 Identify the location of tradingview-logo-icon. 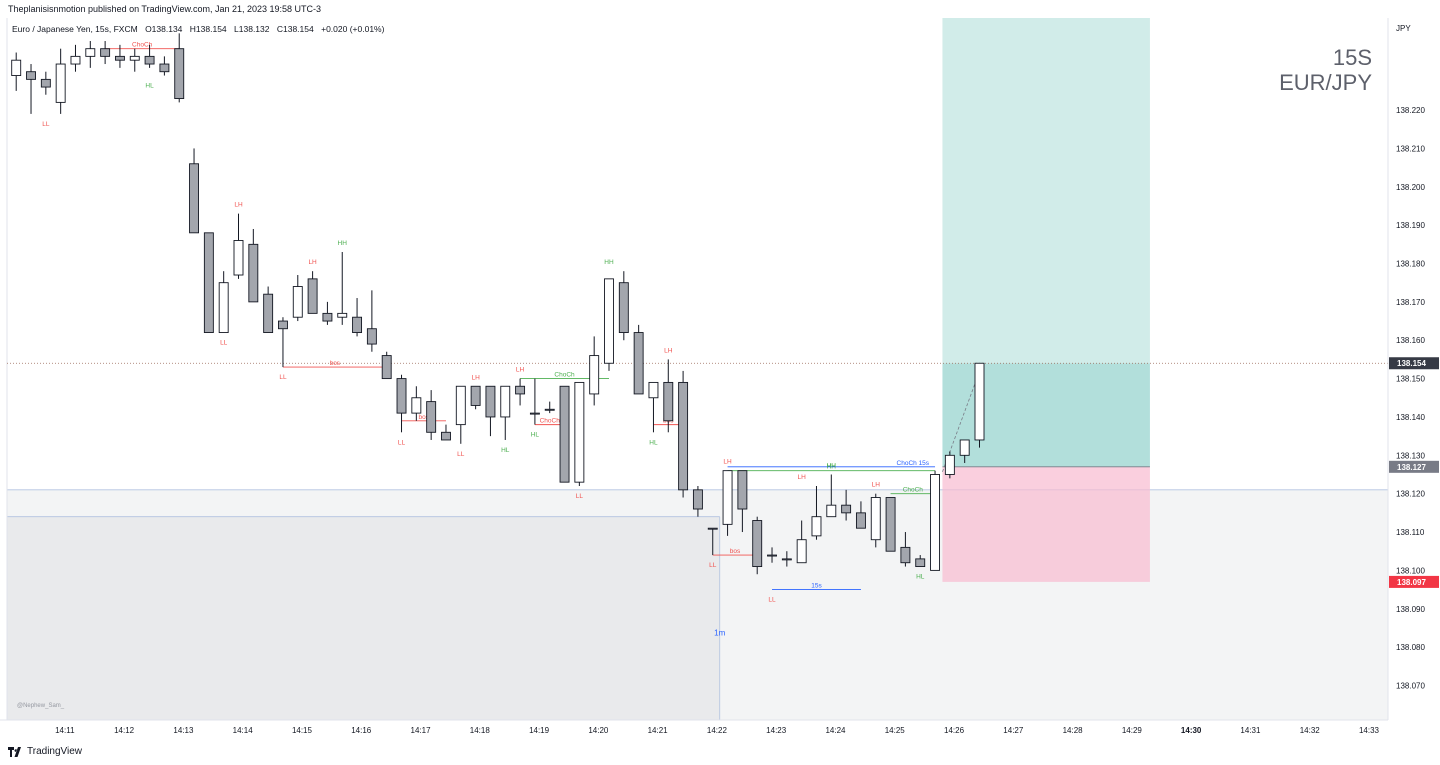
(16, 751).